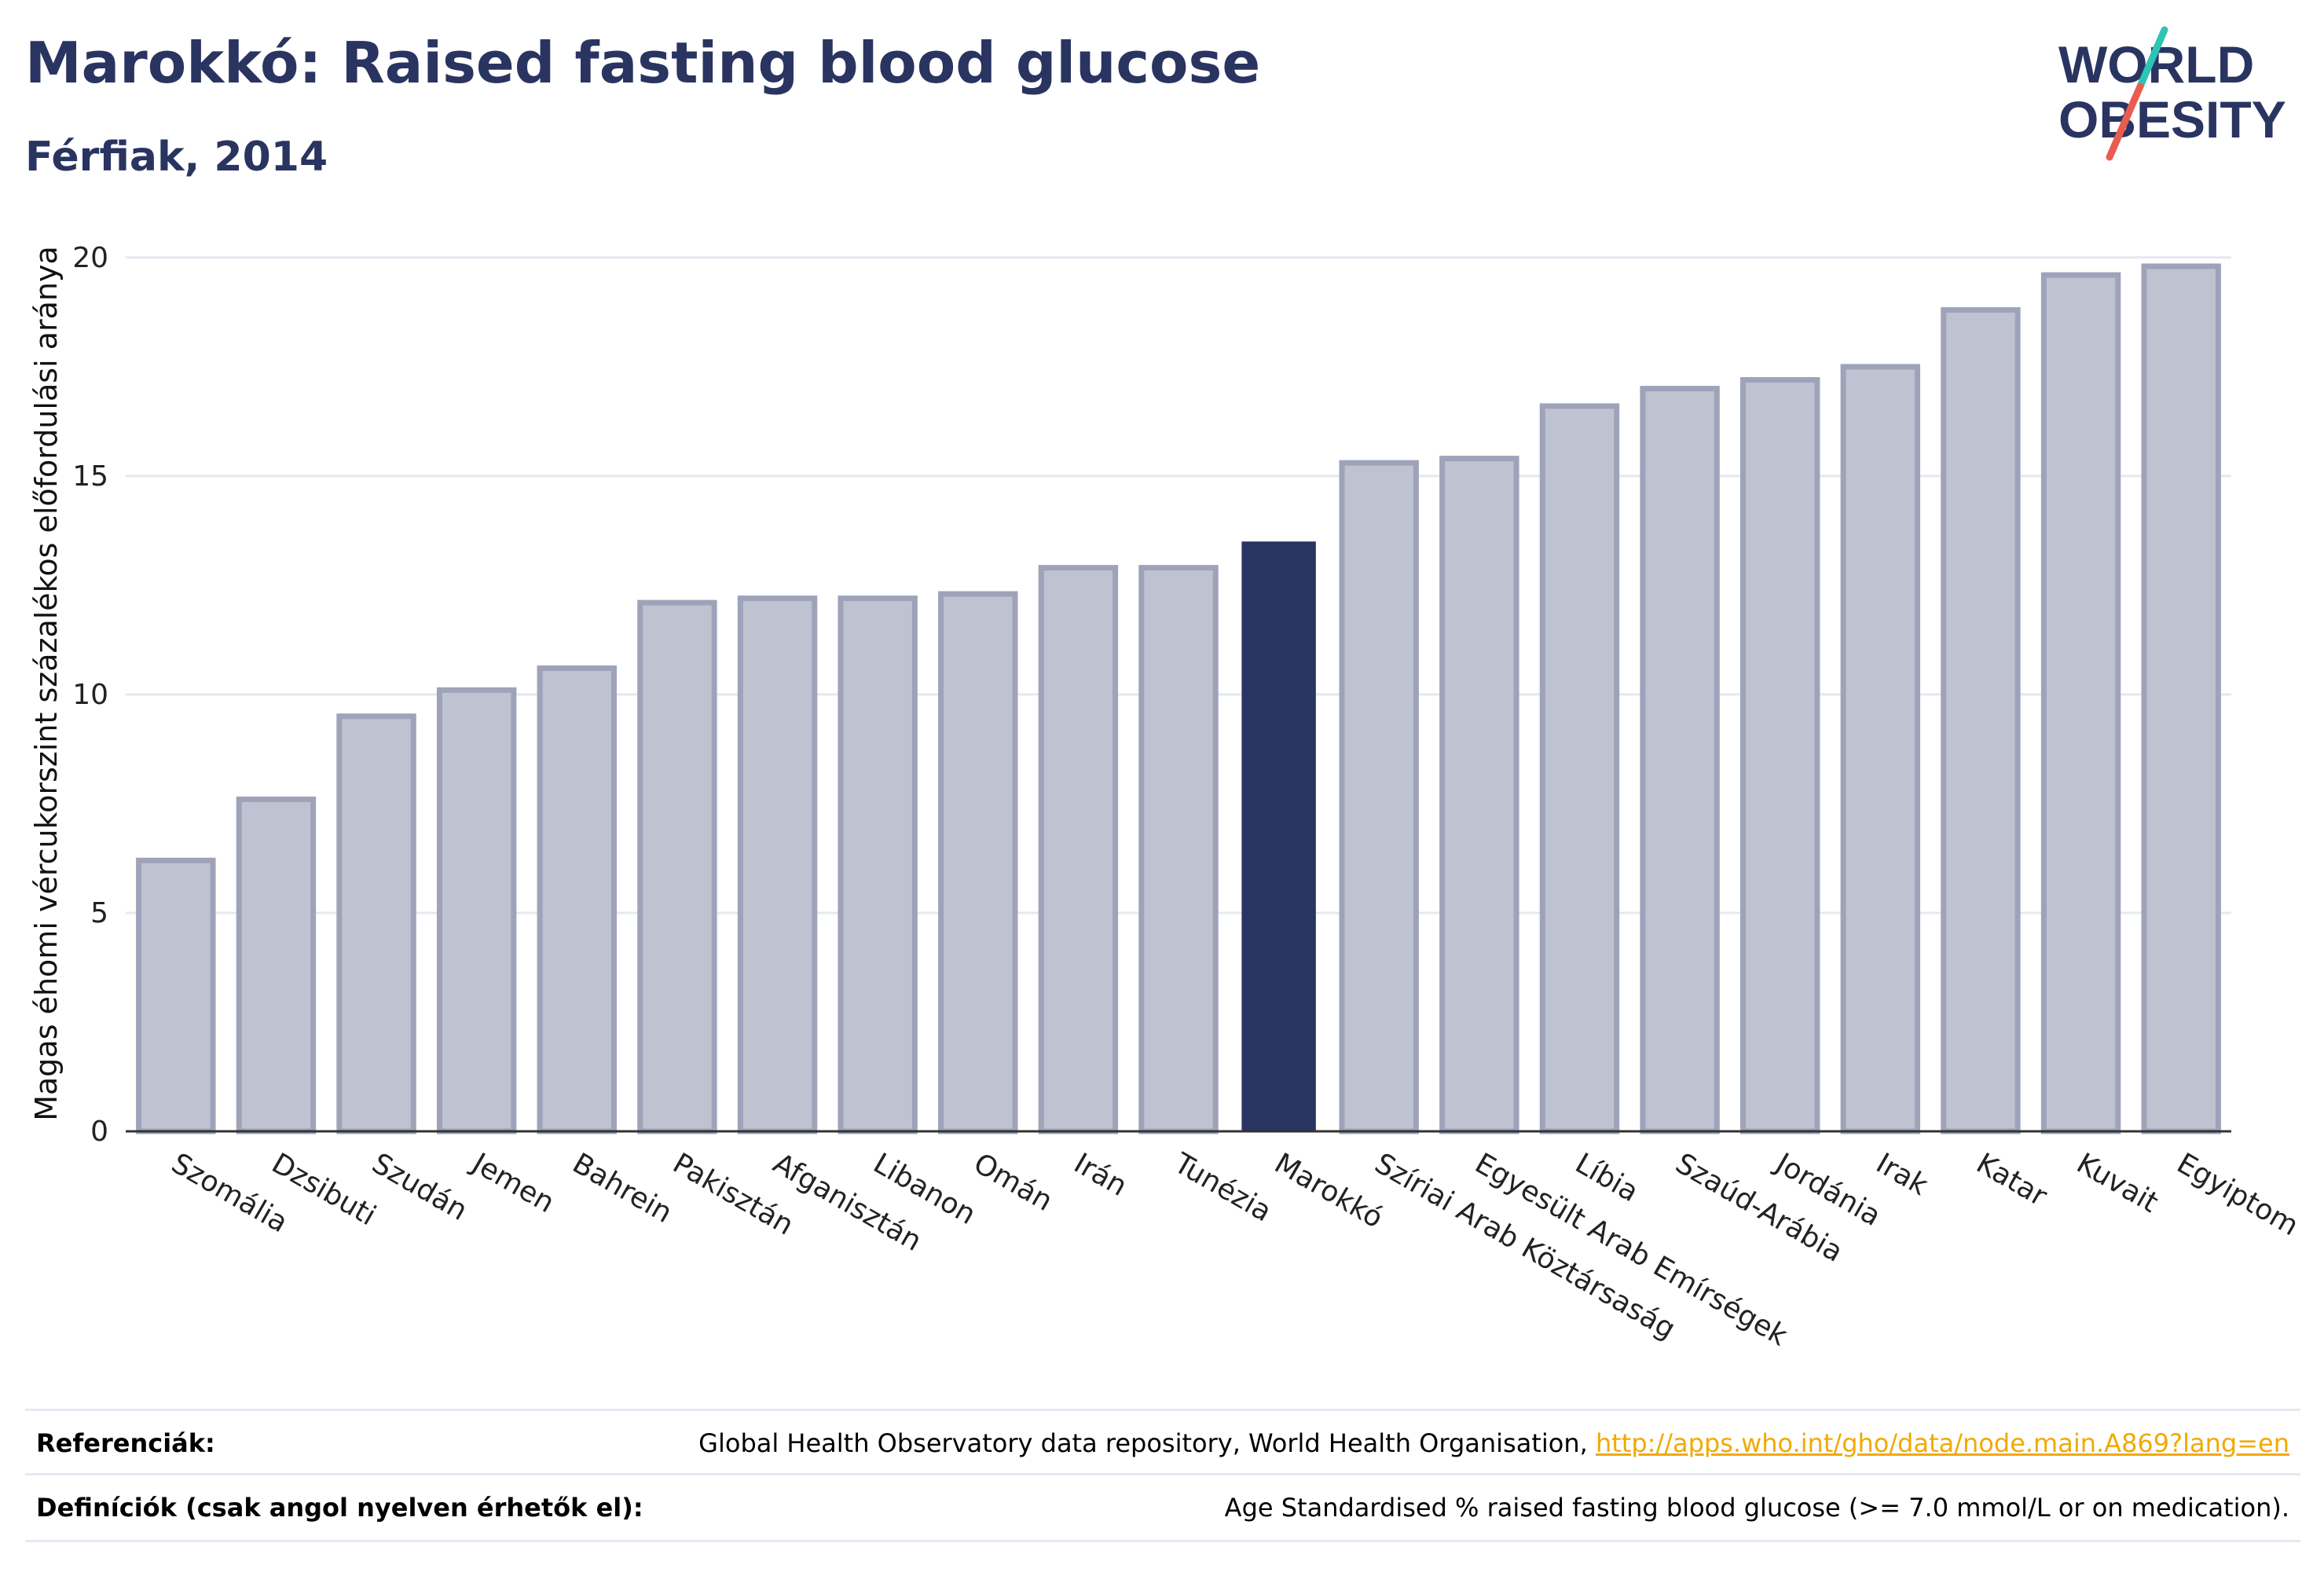 The height and width of the screenshot is (1576, 2324). Describe the element at coordinates (90, 258) in the screenshot. I see `y-tick-label: 20` at that location.